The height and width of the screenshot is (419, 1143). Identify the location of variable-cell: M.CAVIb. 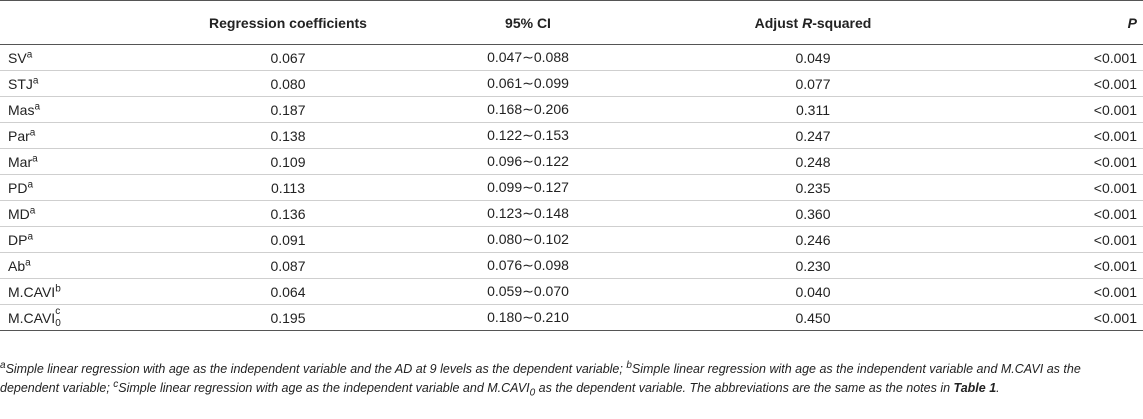
(34, 291).